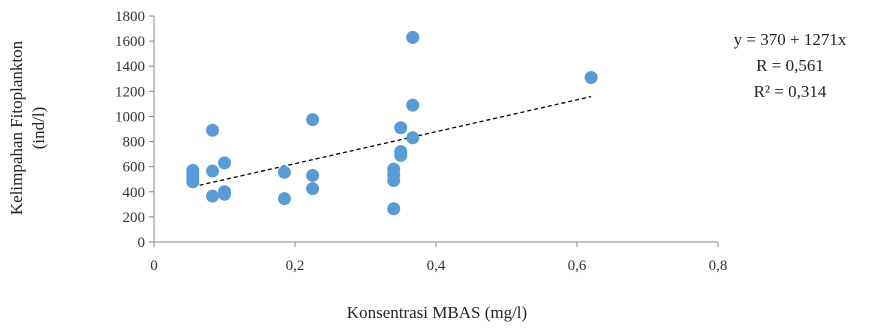 This screenshot has width=873, height=329. I want to click on x-tick-label: 0,4, so click(436, 266).